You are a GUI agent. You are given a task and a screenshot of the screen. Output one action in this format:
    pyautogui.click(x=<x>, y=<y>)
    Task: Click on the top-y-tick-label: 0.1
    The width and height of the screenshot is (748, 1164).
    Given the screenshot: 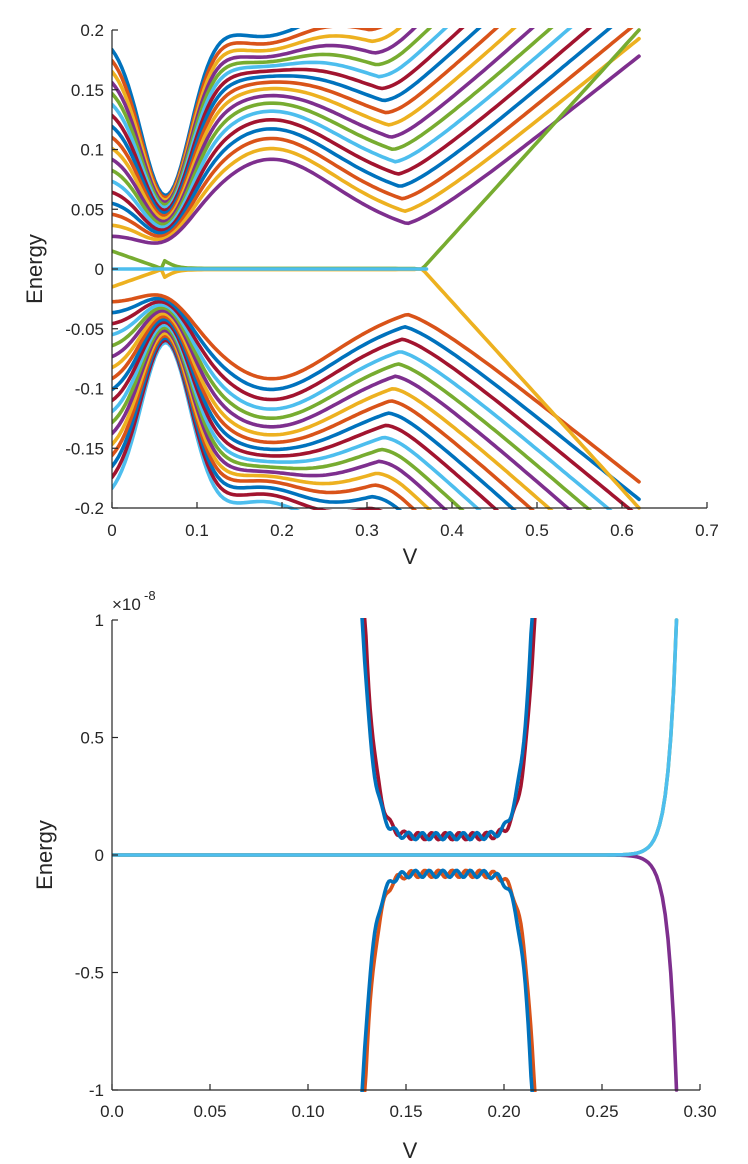 What is the action you would take?
    pyautogui.click(x=92, y=150)
    